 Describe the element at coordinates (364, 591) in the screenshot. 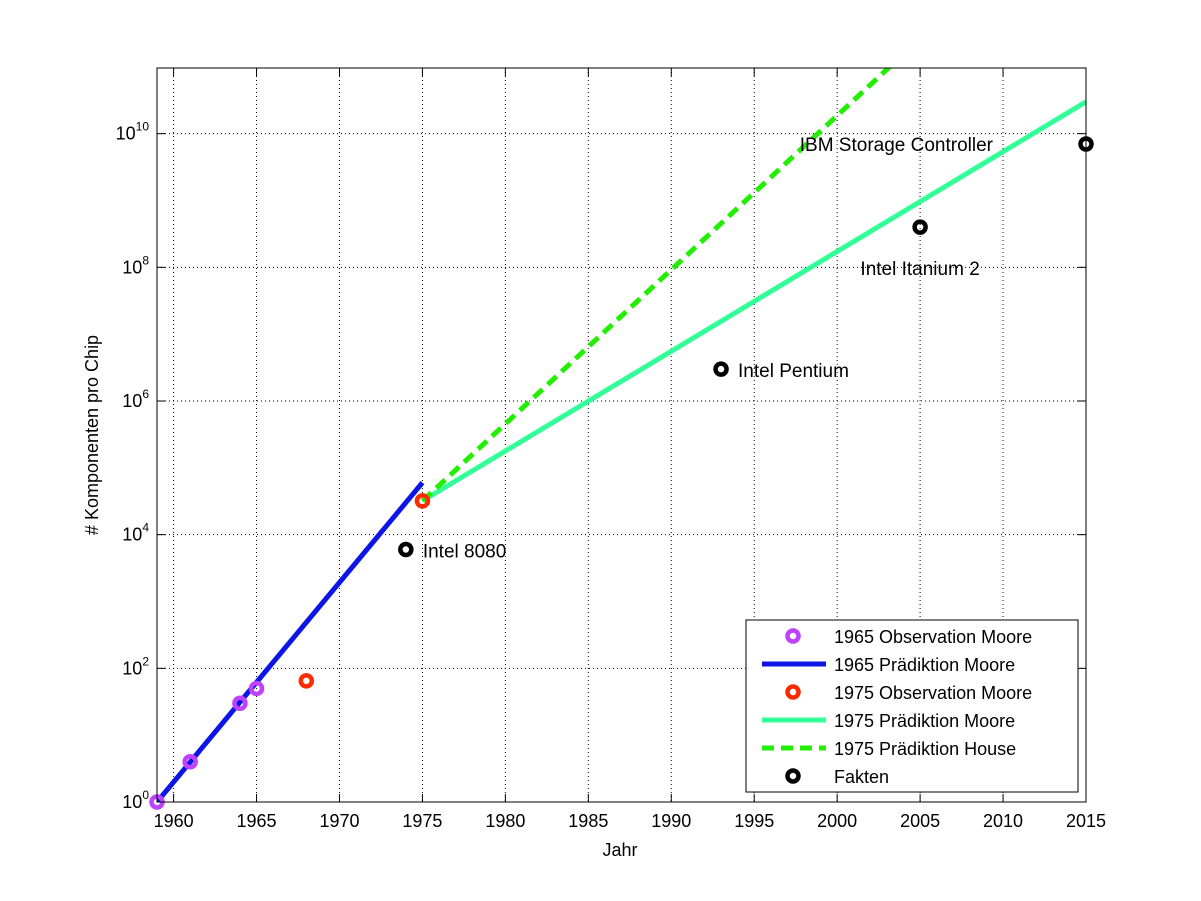

I see `1975-observation-moore-series` at that location.